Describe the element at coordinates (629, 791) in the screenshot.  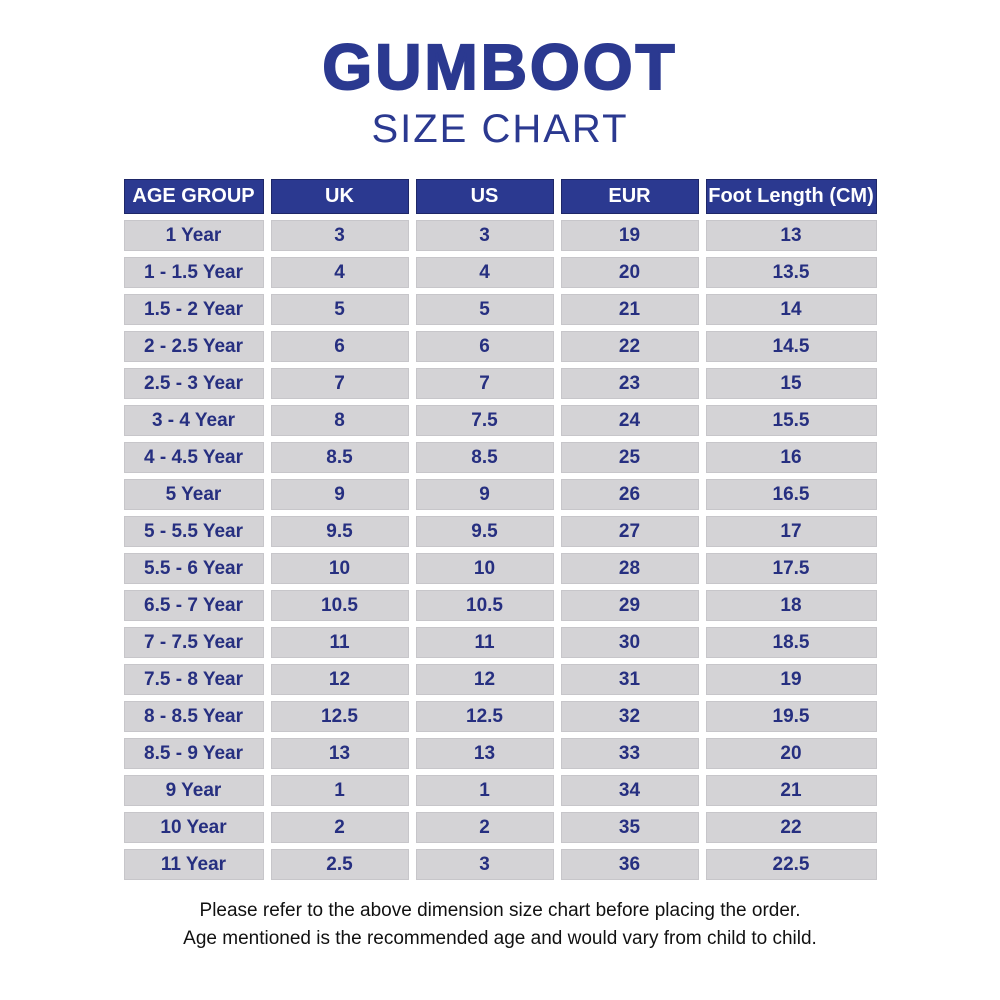
I see `table-cell: 34` at that location.